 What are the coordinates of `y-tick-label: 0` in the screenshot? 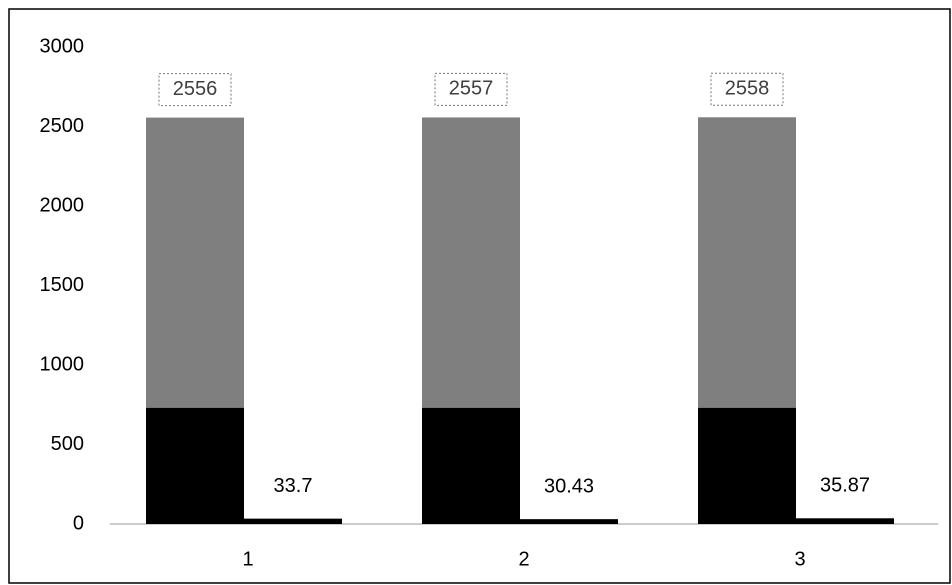 It's located at (78, 523).